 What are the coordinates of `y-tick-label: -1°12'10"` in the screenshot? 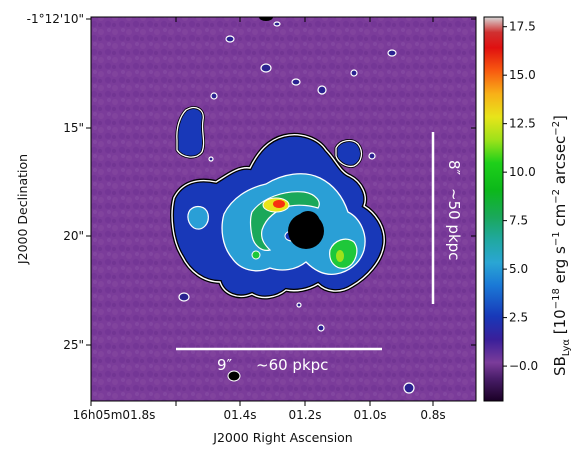 It's located at (55, 19).